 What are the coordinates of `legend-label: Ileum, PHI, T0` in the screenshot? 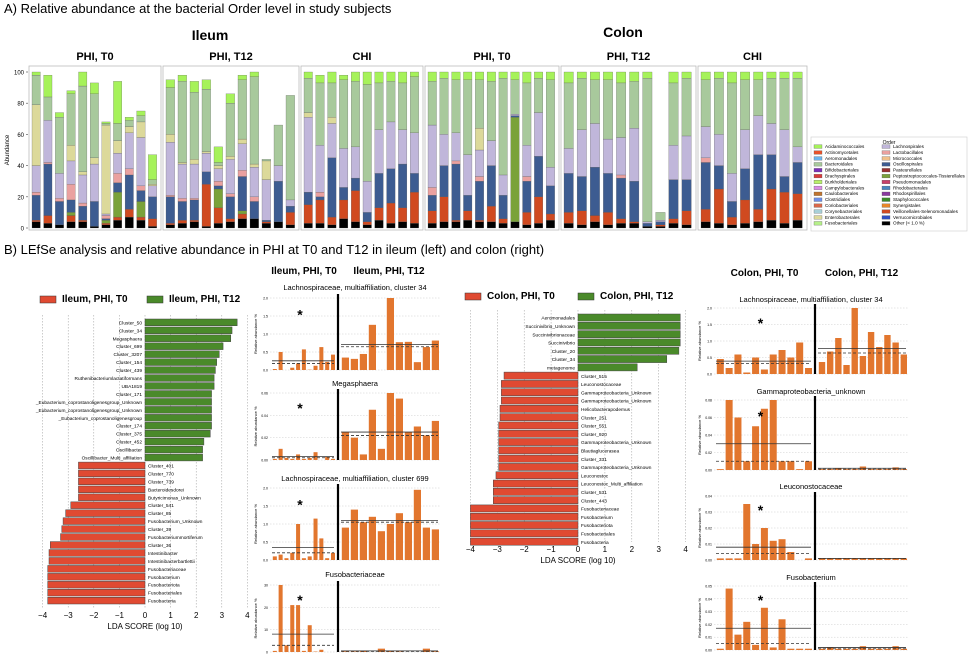 It's located at (95, 299).